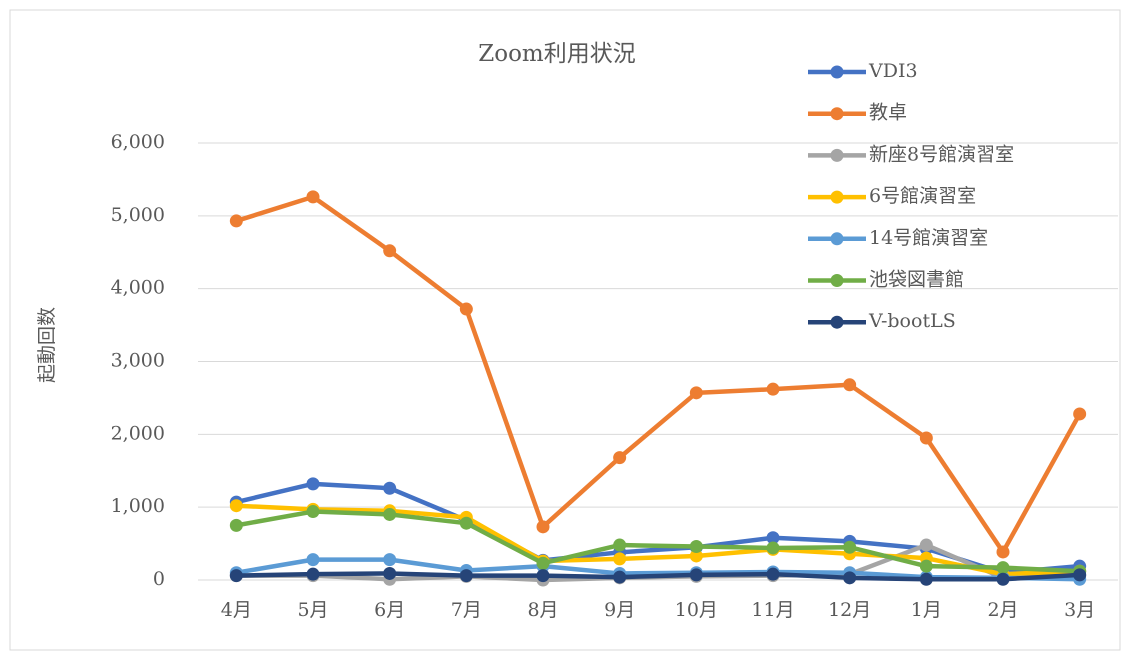  What do you see at coordinates (849, 610) in the screenshot?
I see `x-tick-label: 12月` at bounding box center [849, 610].